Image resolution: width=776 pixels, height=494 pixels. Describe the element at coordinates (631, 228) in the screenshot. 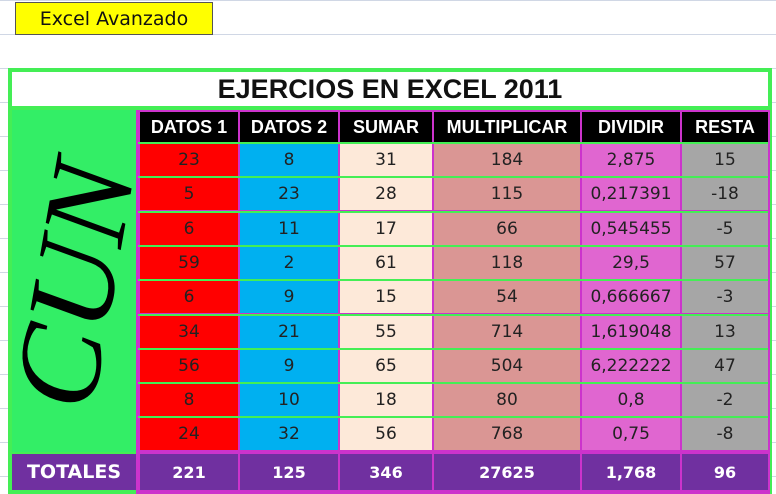

I see `data-cell: 0,545455` at that location.